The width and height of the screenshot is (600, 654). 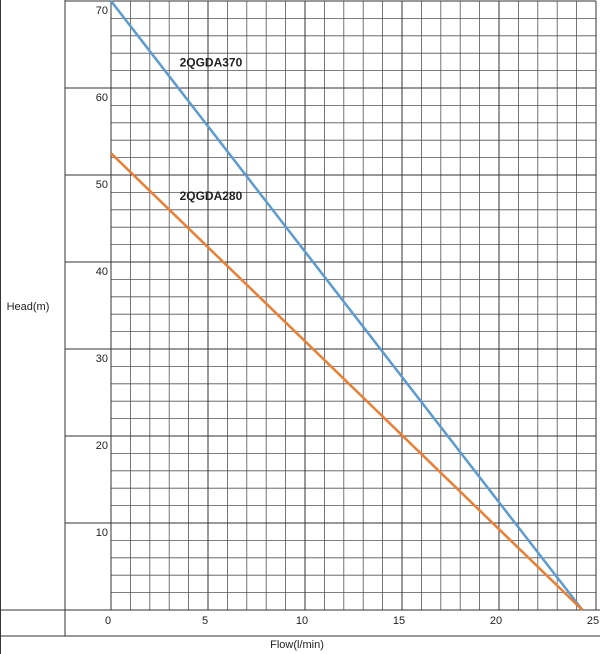 What do you see at coordinates (297, 645) in the screenshot?
I see `x-axis-title: Flow(l/min)` at bounding box center [297, 645].